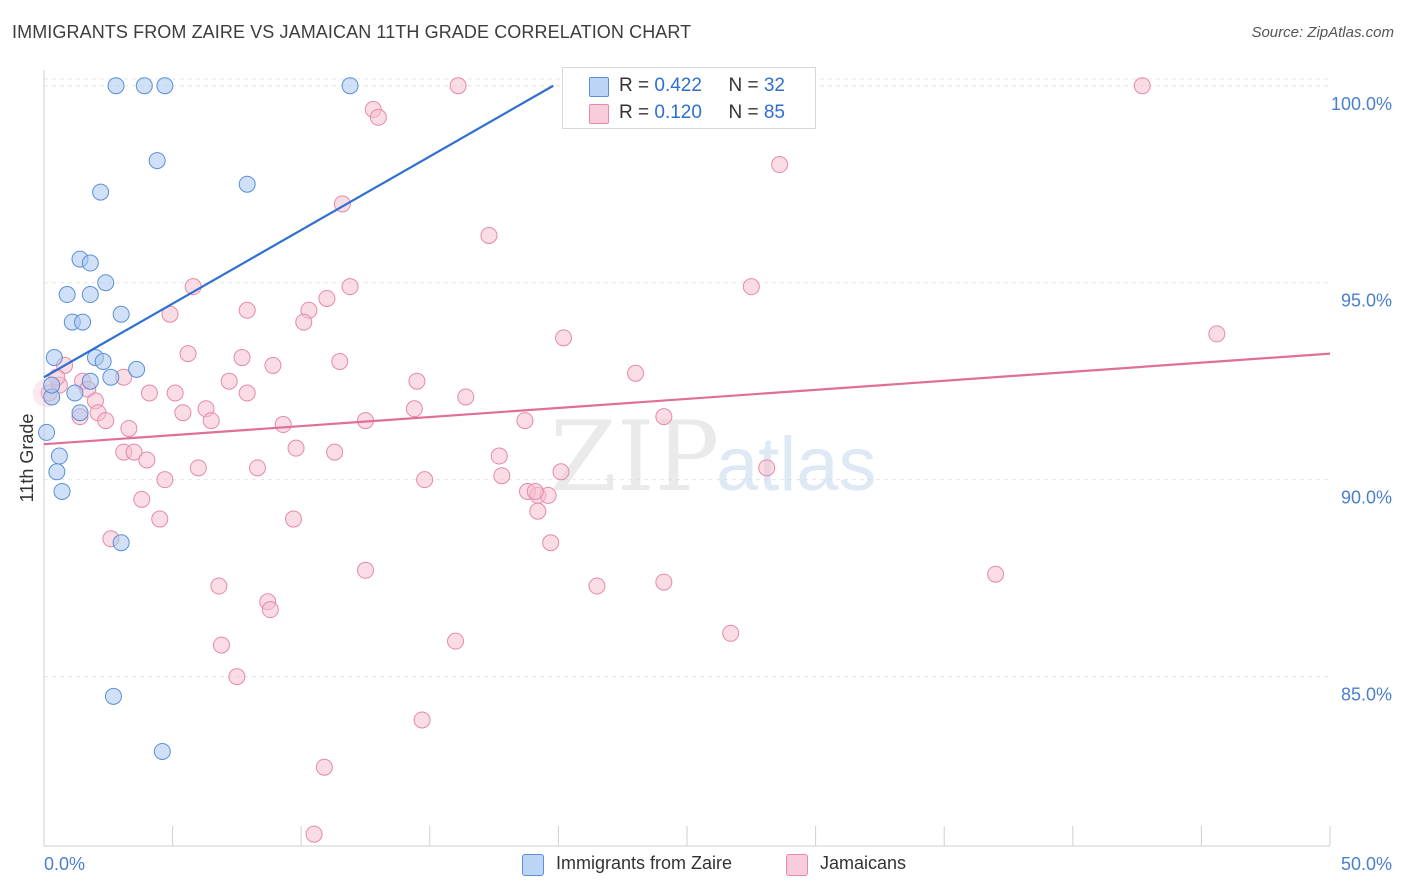 This screenshot has height=892, width=1406. Describe the element at coordinates (27, 458) in the screenshot. I see `y-axis-label: 11th Grade` at that location.